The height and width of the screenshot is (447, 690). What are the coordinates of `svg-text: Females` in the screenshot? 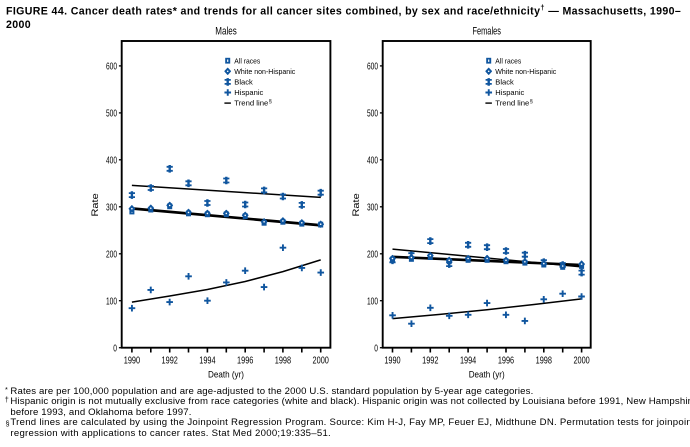 It's located at (486, 32).